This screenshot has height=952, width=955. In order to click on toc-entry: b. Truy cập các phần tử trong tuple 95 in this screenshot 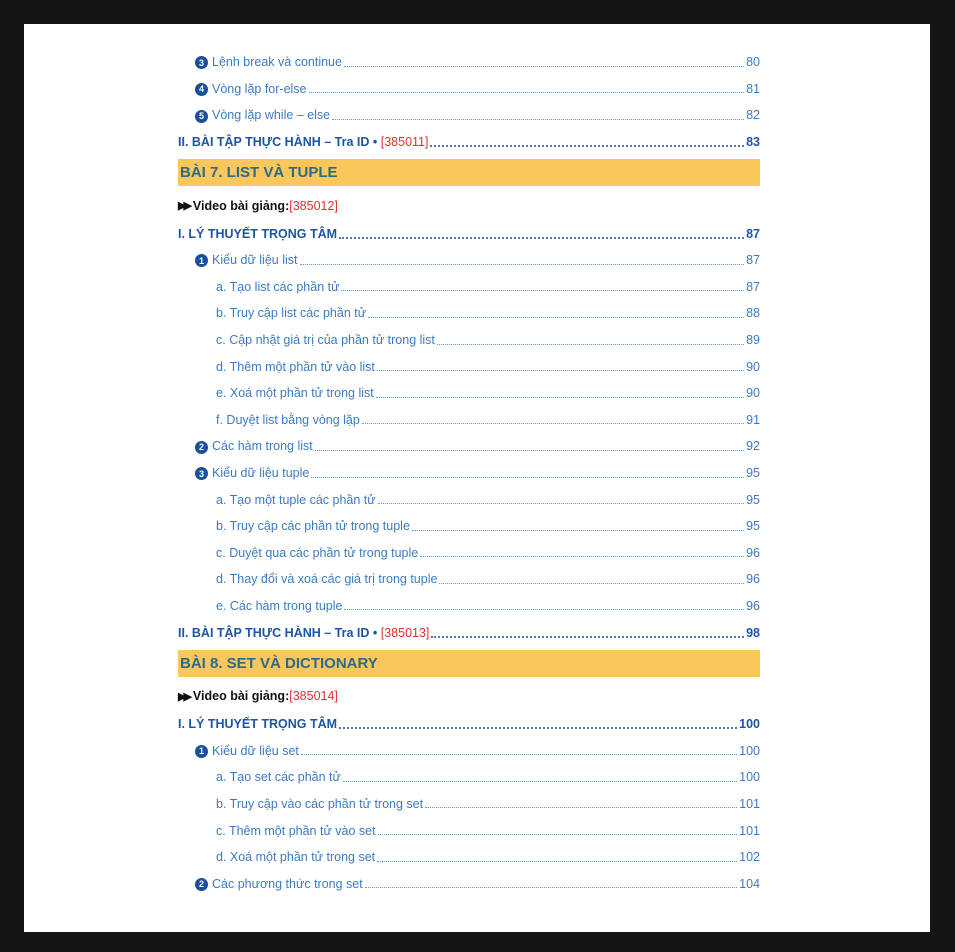, I will do `click(469, 526)`.